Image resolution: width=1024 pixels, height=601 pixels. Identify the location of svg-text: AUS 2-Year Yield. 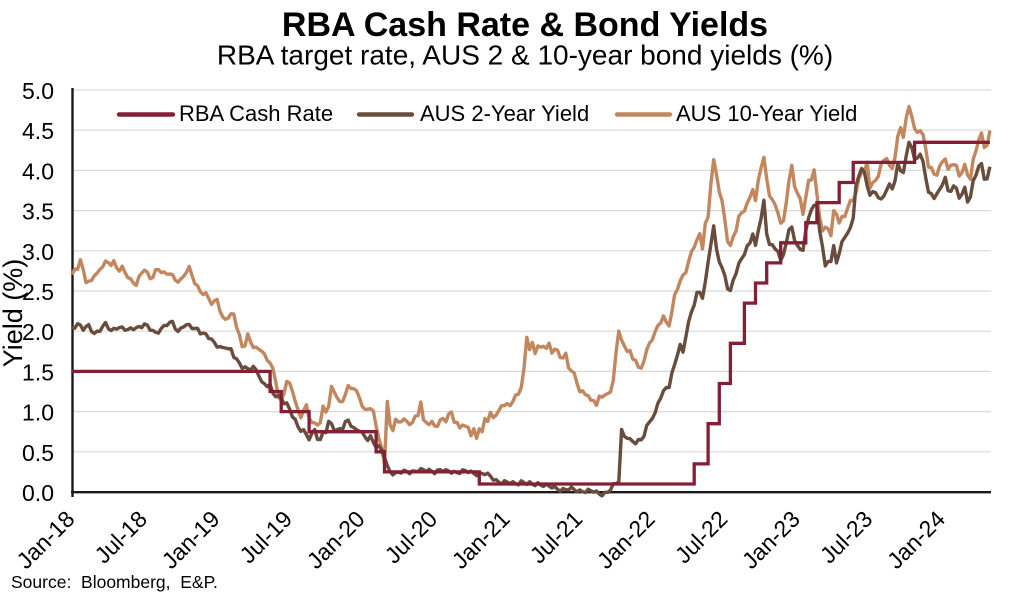
(504, 113).